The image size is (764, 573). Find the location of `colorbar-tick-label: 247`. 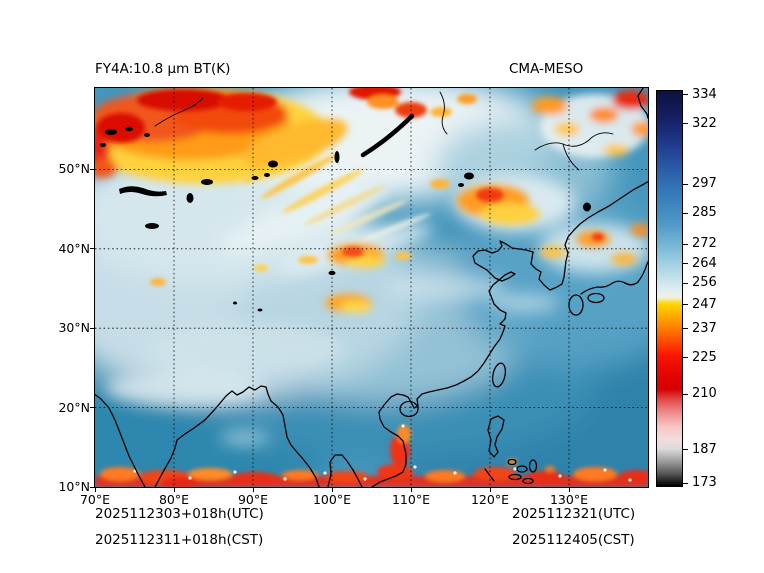

colorbar-tick-label: 247 is located at coordinates (704, 304).